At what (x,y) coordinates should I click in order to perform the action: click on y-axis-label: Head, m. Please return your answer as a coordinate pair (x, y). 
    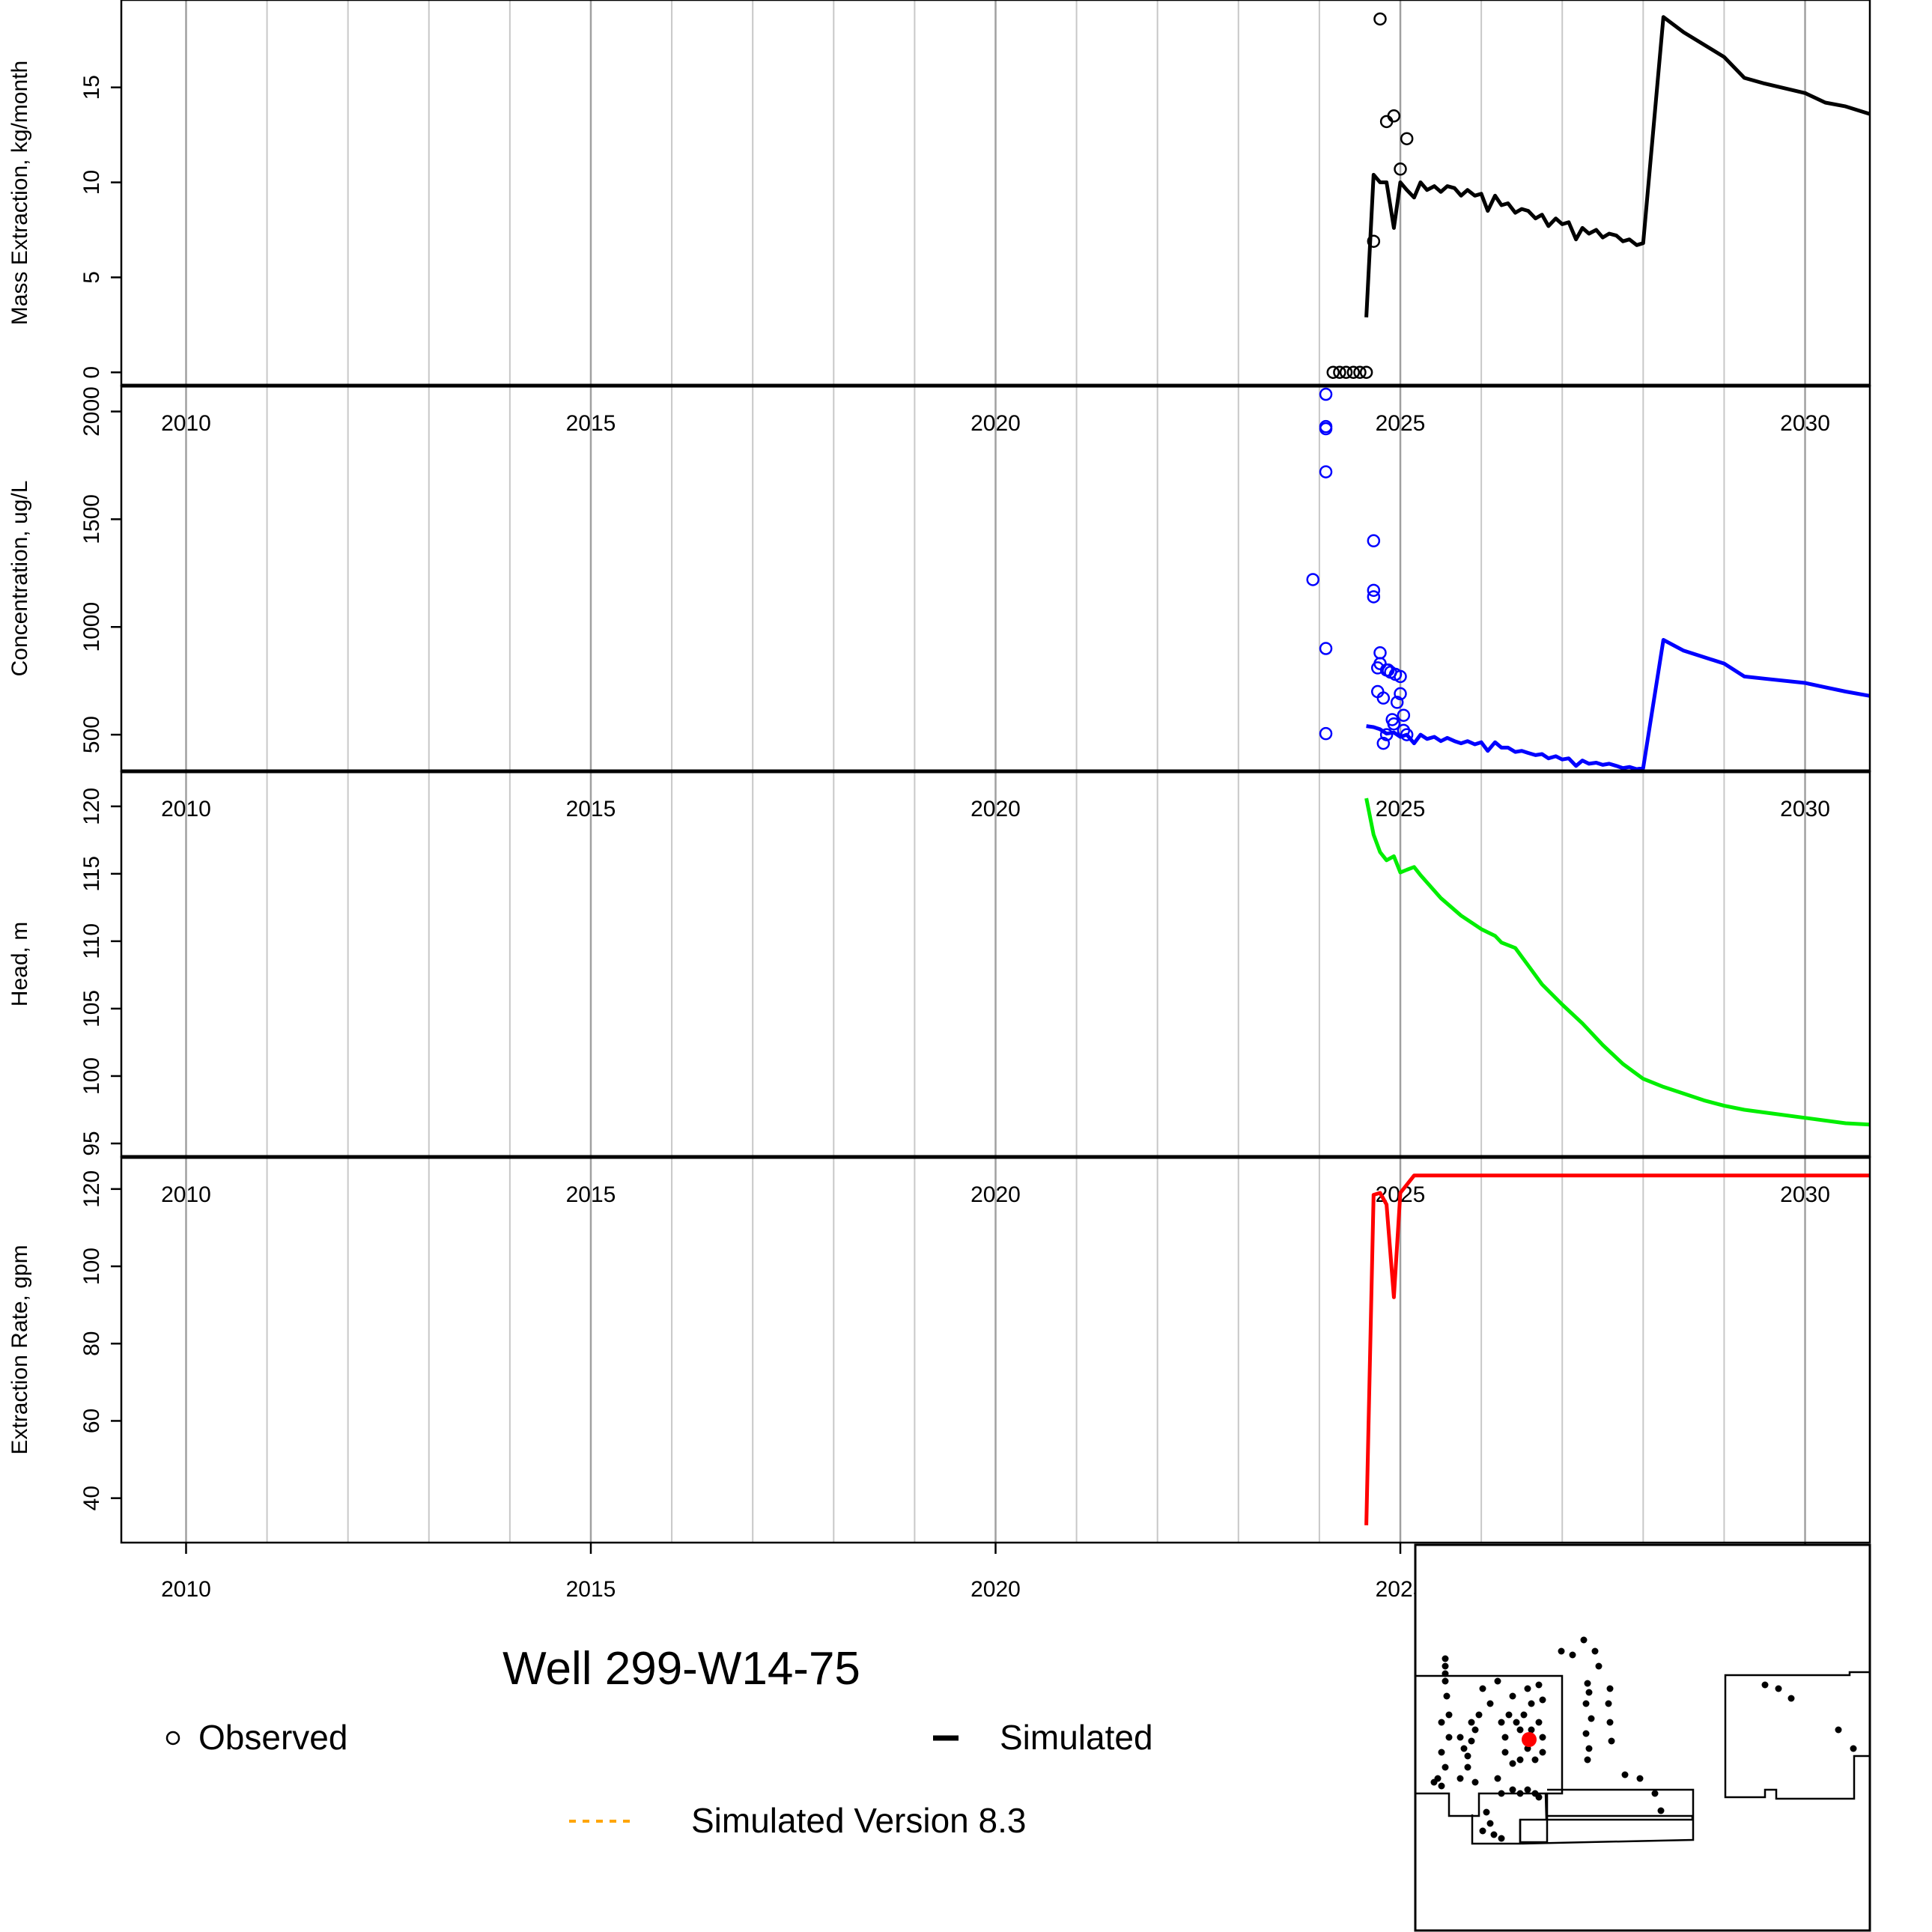
    Looking at the image, I should click on (19, 964).